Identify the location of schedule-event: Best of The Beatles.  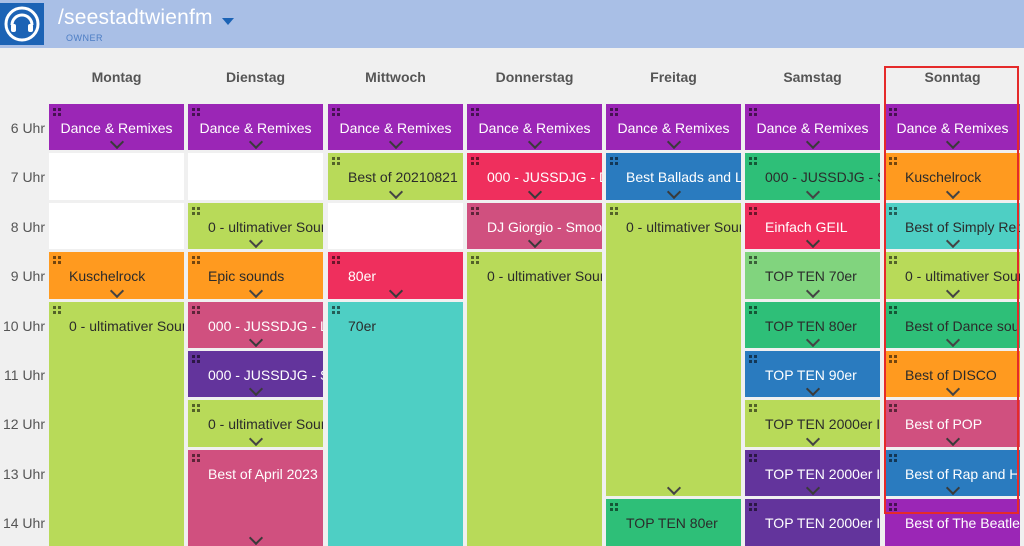
(952, 522).